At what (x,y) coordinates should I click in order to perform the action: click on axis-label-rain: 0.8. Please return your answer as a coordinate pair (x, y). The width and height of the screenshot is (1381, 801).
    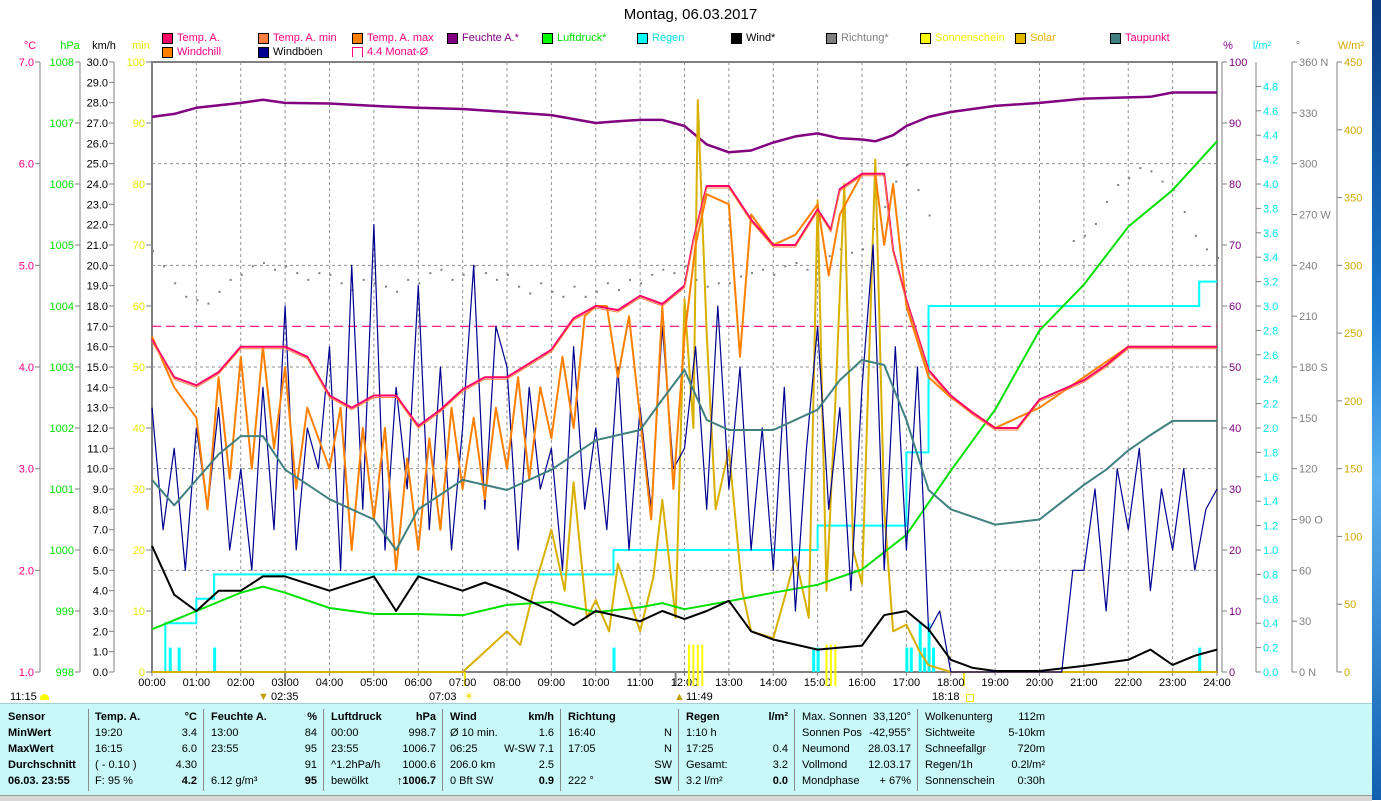
    Looking at the image, I should click on (1270, 575).